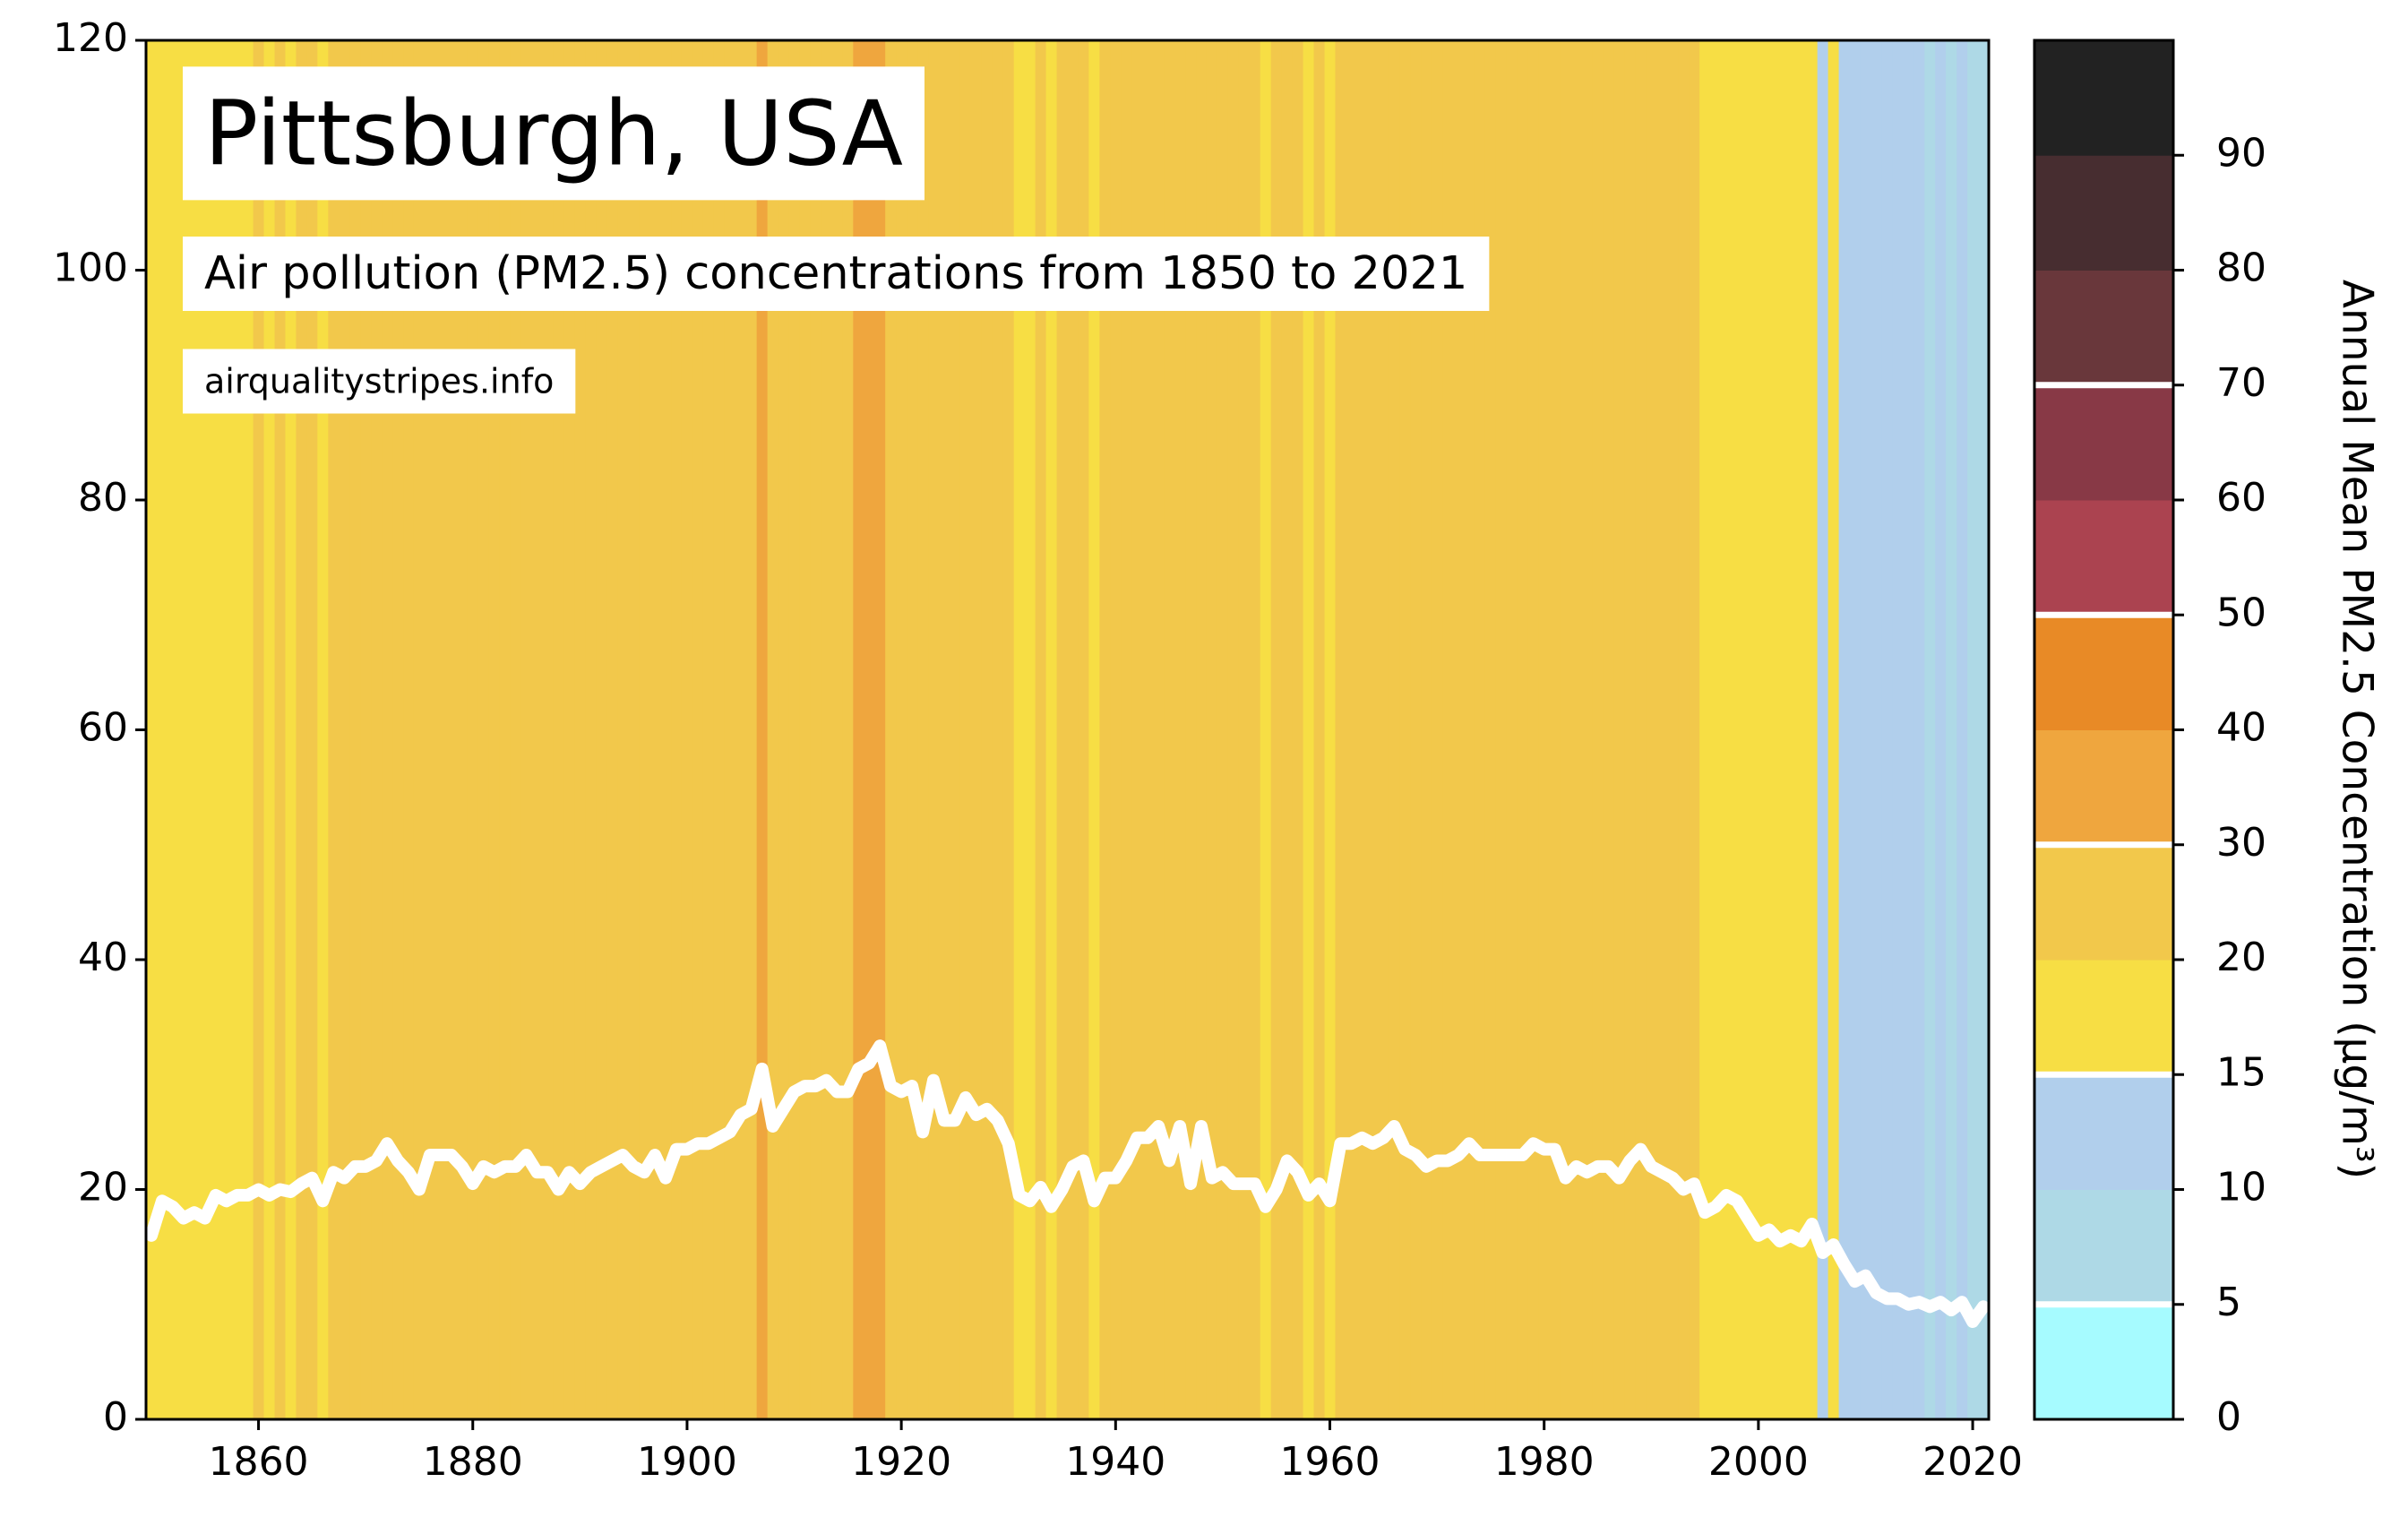  I want to click on chart-title: Pittsburgh, USA, so click(553, 133).